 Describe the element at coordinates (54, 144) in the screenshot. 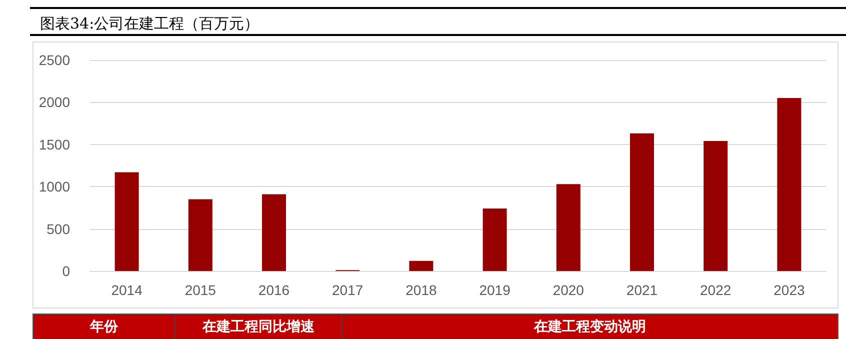

I see `y-tick-label: 1500` at that location.